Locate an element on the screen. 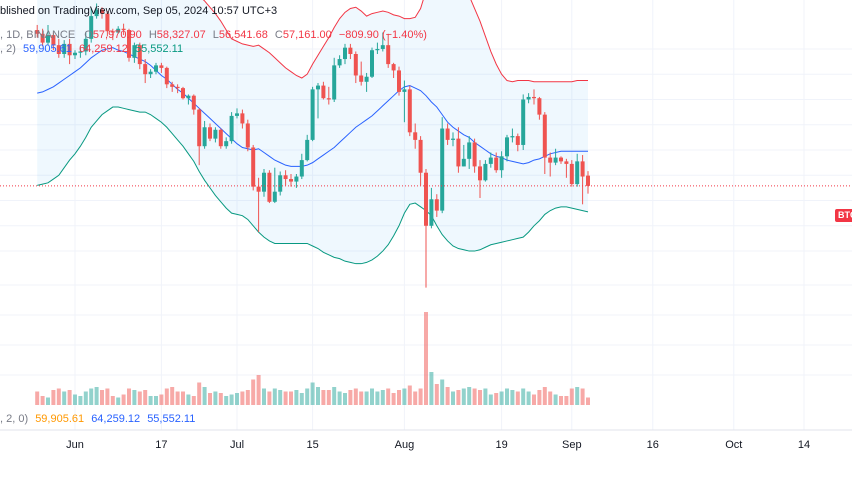 The width and height of the screenshot is (852, 485). last-price-tag: BTC is located at coordinates (843, 215).